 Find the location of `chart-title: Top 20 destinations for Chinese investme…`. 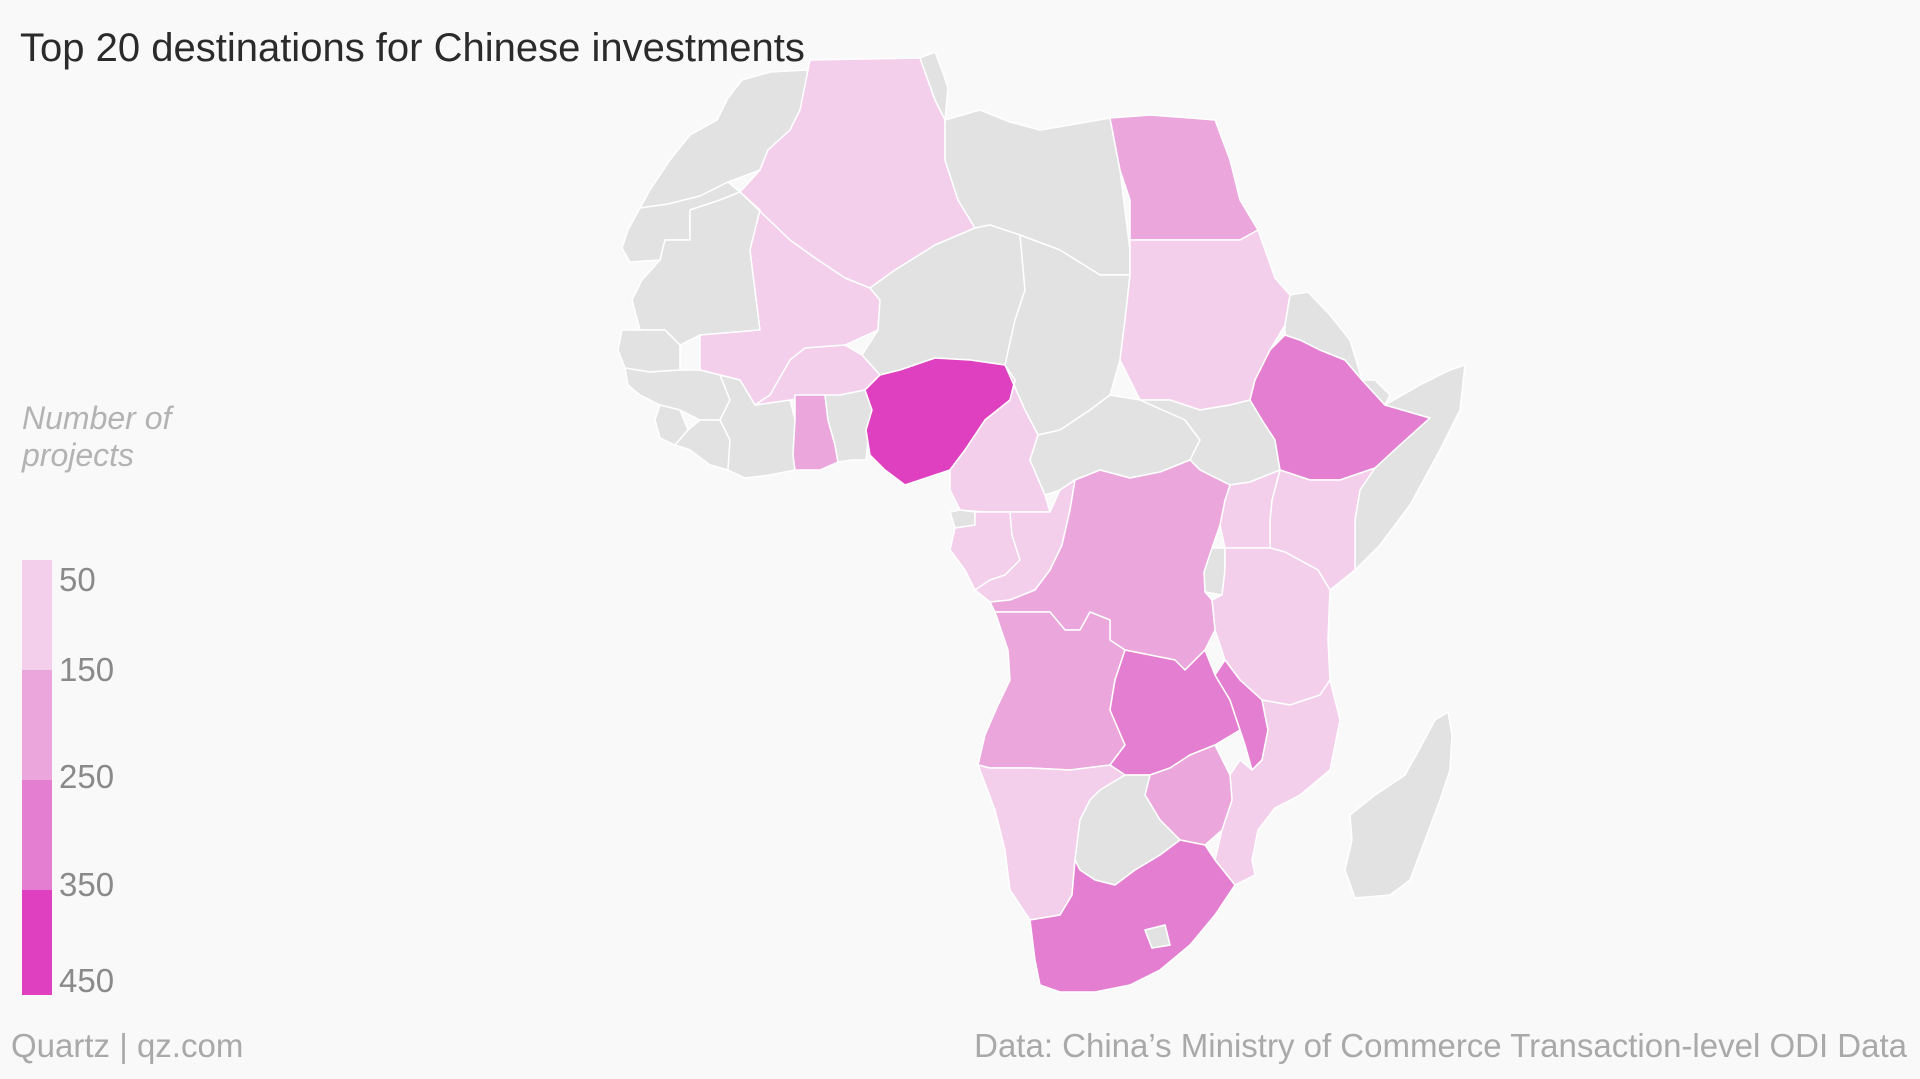

chart-title: Top 20 destinations for Chinese investme… is located at coordinates (412, 48).